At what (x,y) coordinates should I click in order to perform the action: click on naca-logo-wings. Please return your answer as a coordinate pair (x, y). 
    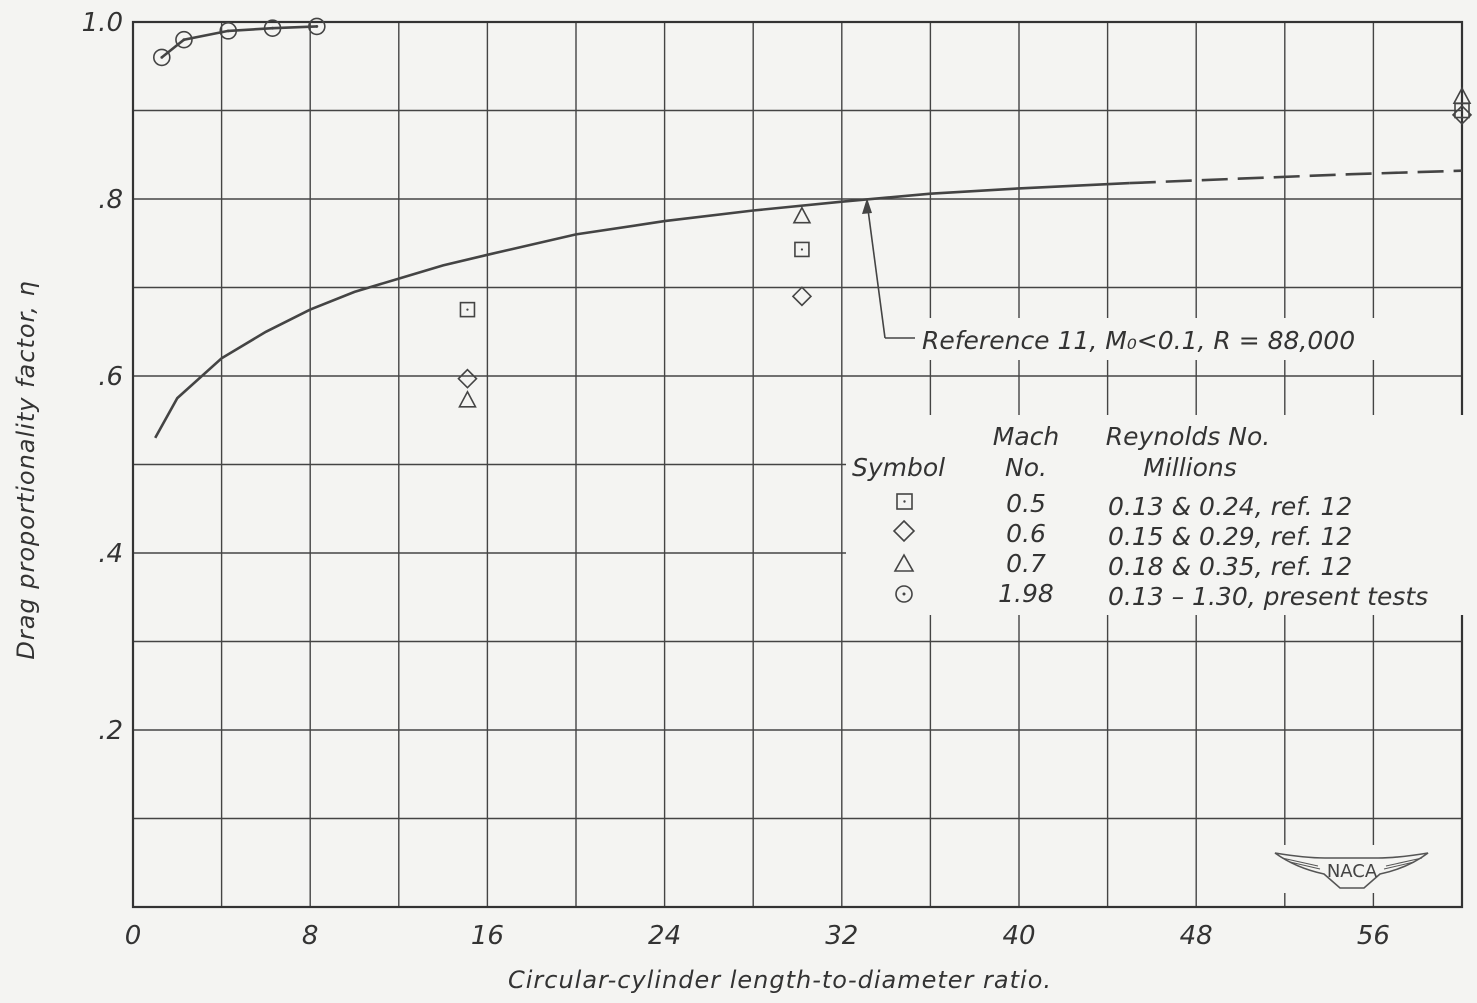
    Looking at the image, I should click on (1351, 870).